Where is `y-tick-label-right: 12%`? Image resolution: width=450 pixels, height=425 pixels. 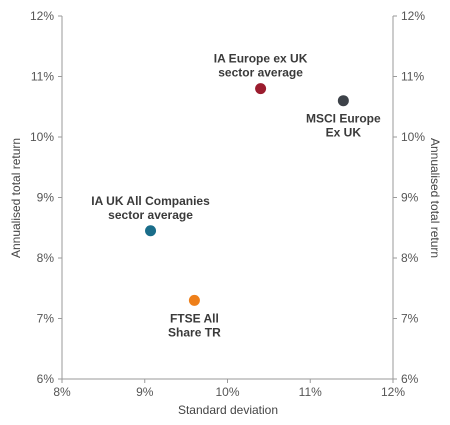
y-tick-label-right: 12% is located at coordinates (413, 16).